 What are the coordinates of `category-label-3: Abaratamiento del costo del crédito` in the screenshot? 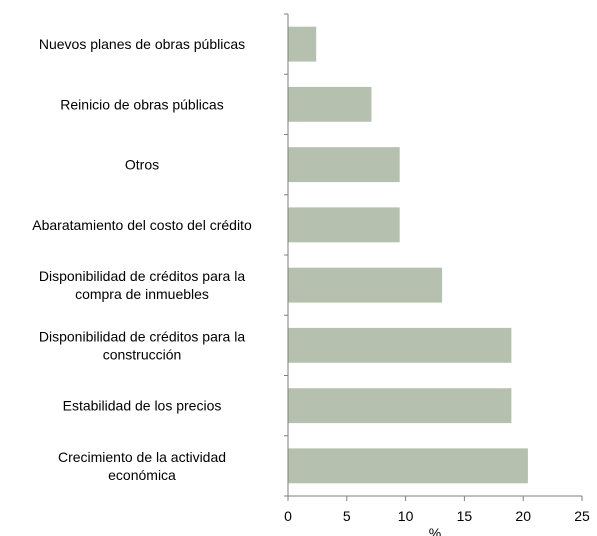 It's located at (142, 225).